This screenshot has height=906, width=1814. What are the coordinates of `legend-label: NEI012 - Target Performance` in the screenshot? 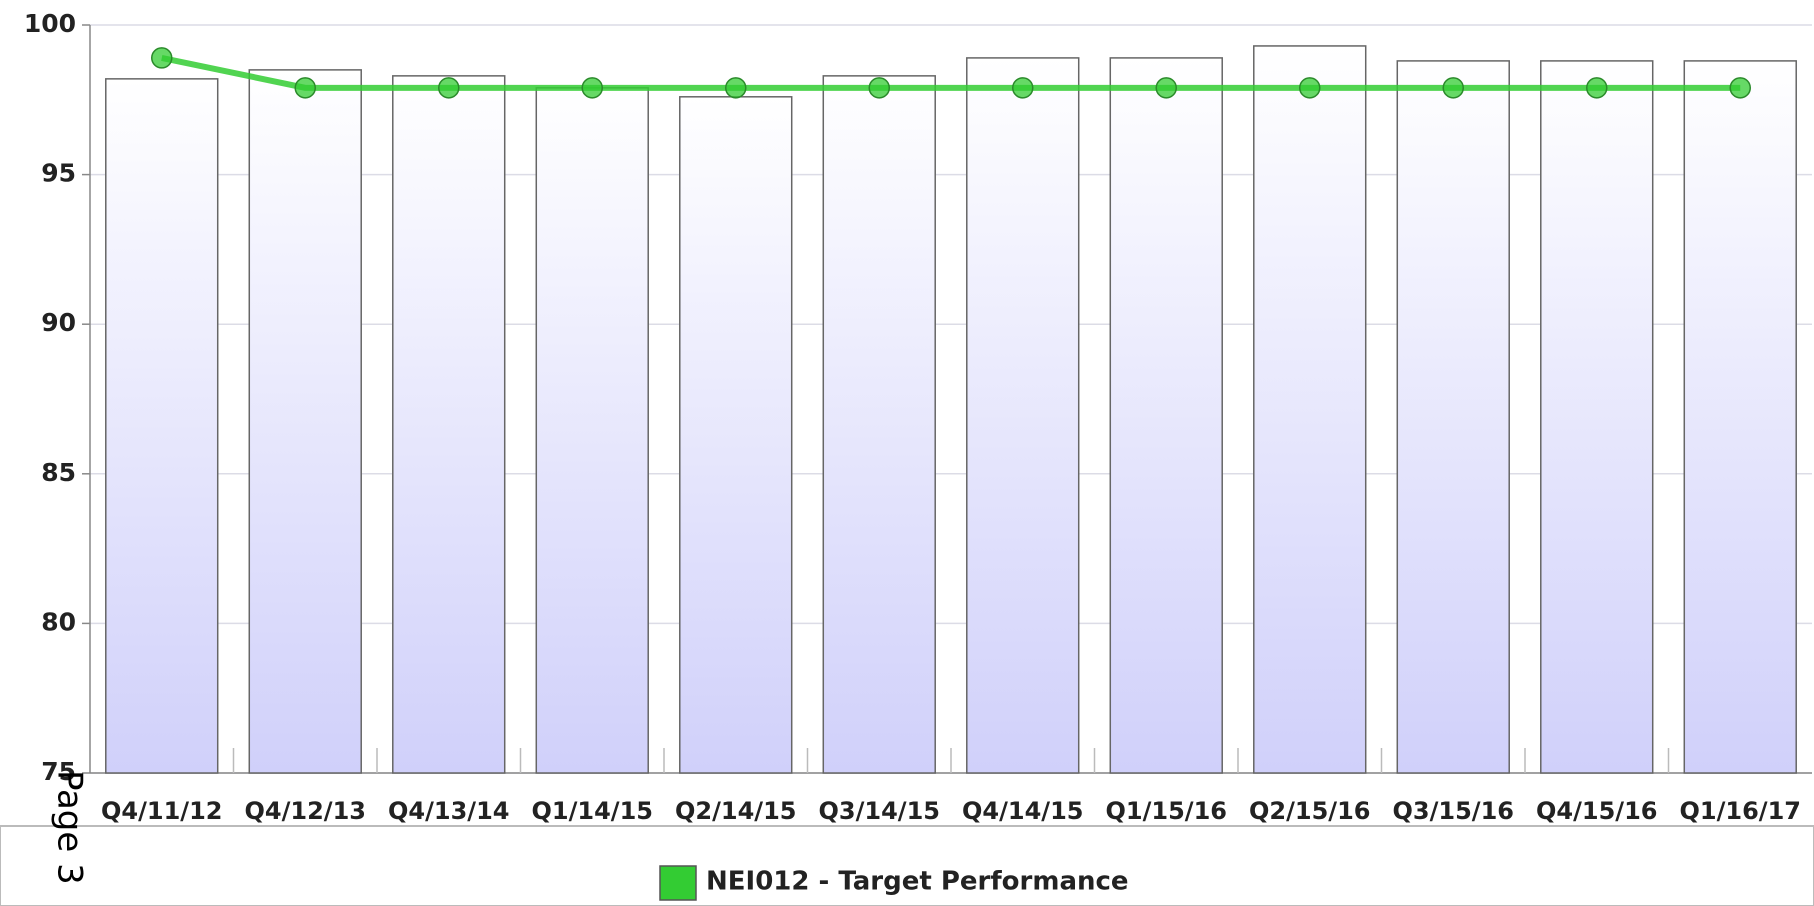 It's located at (917, 882).